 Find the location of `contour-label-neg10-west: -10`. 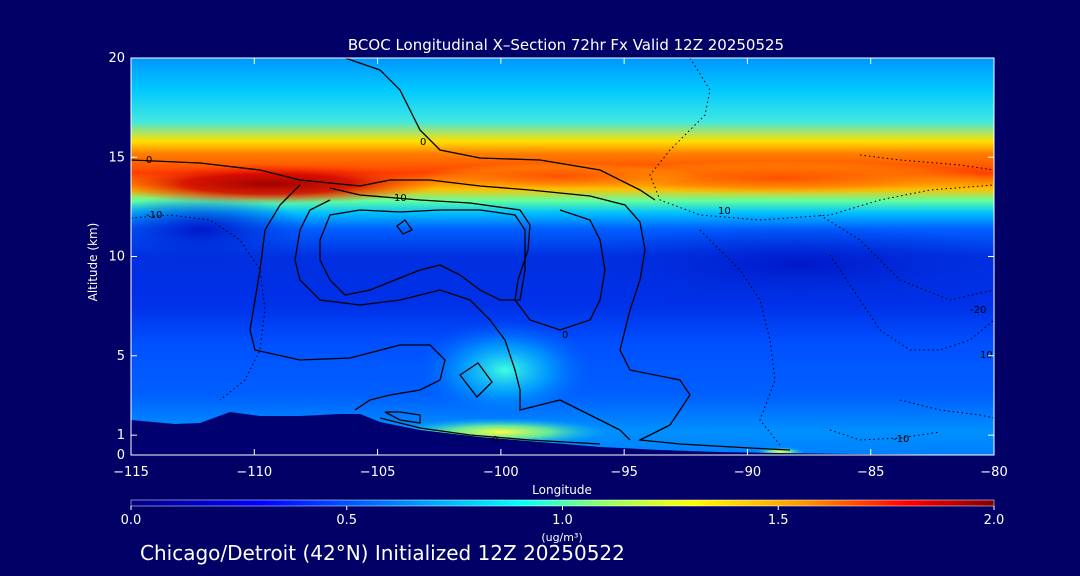

contour-label-neg10-west: -10 is located at coordinates (154, 215).